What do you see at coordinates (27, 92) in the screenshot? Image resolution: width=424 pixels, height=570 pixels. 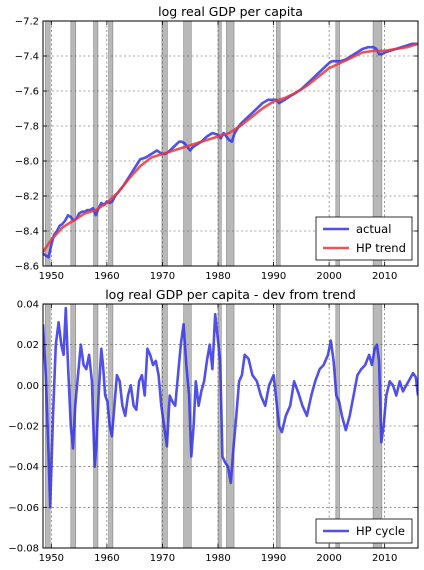 I see `y-tick-label: −7.6` at bounding box center [27, 92].